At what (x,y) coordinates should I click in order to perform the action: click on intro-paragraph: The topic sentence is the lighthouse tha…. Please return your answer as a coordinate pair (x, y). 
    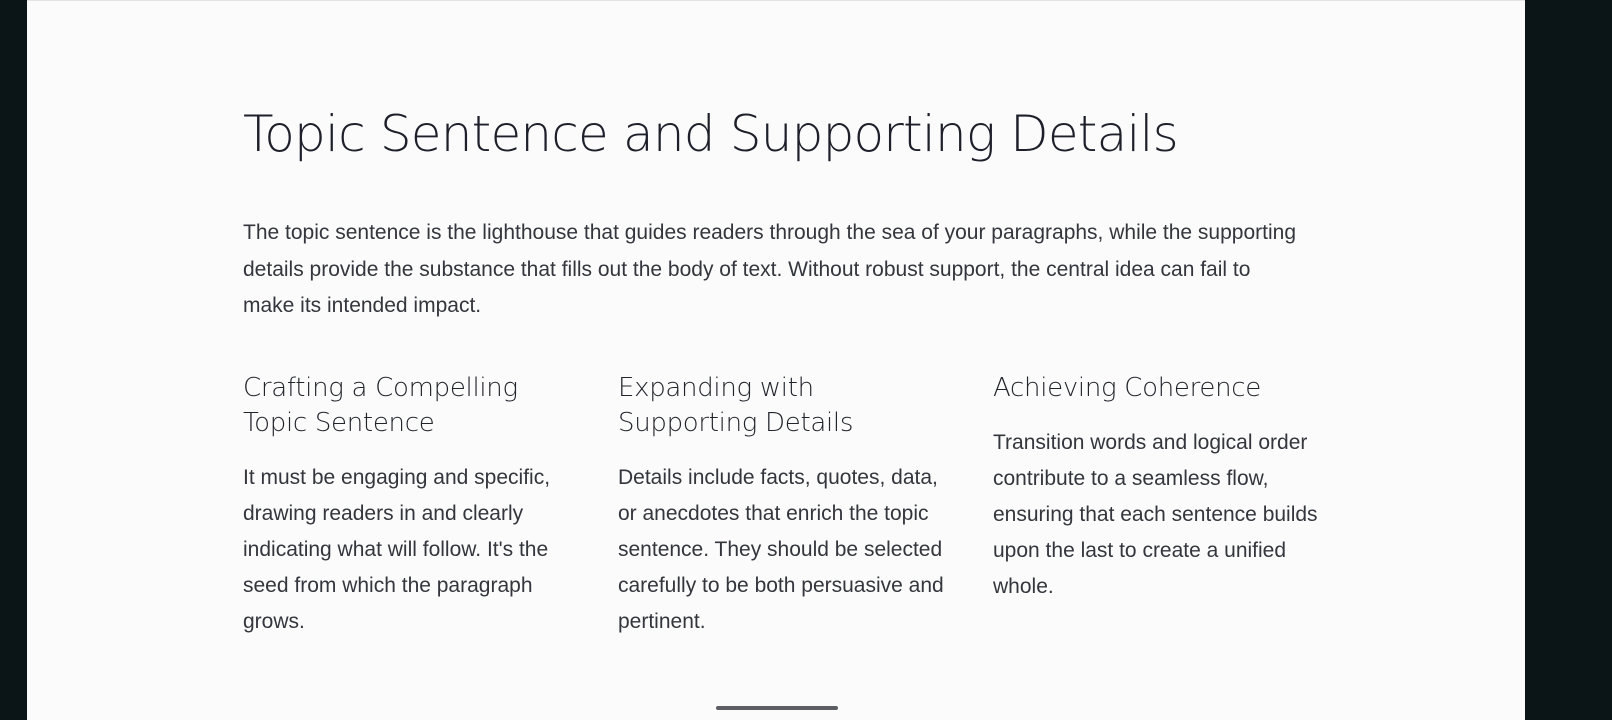
    Looking at the image, I should click on (770, 269).